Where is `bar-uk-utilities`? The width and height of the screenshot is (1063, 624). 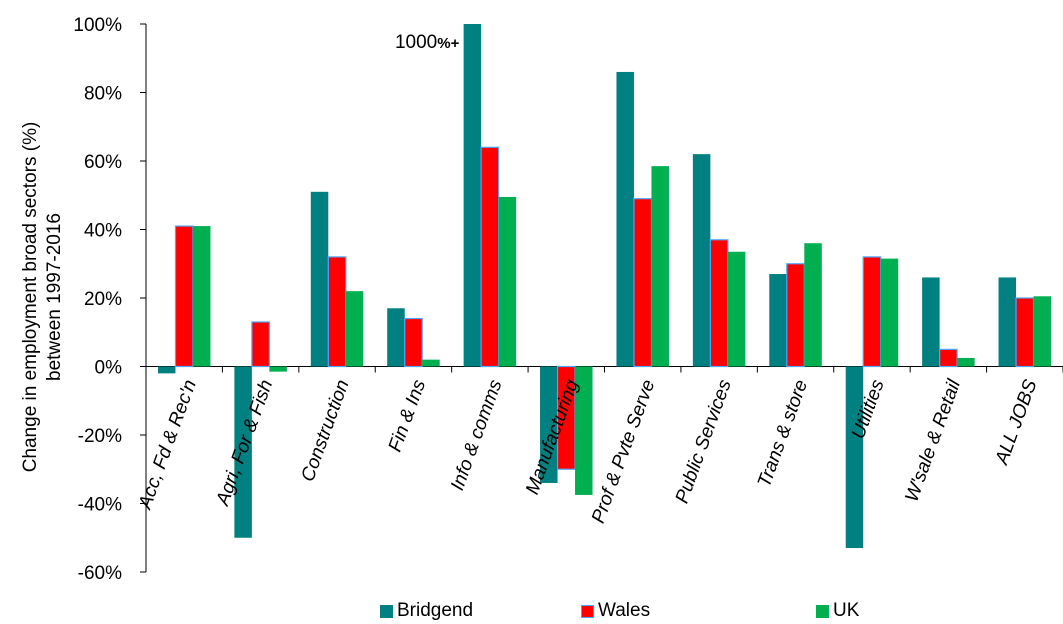 bar-uk-utilities is located at coordinates (889, 312).